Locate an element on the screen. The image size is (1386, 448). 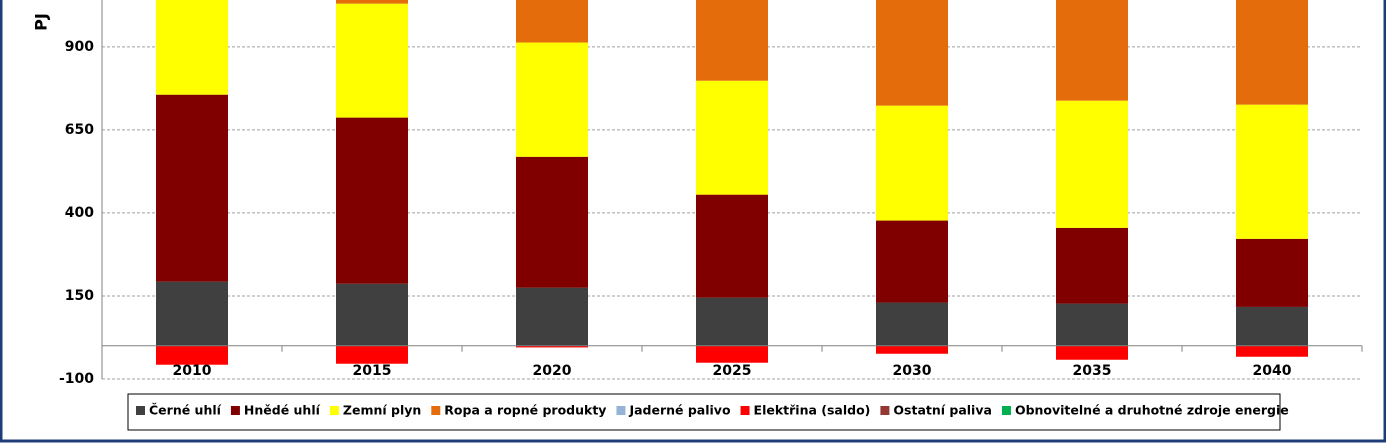
y-tick-label: -100 is located at coordinates (76, 379).